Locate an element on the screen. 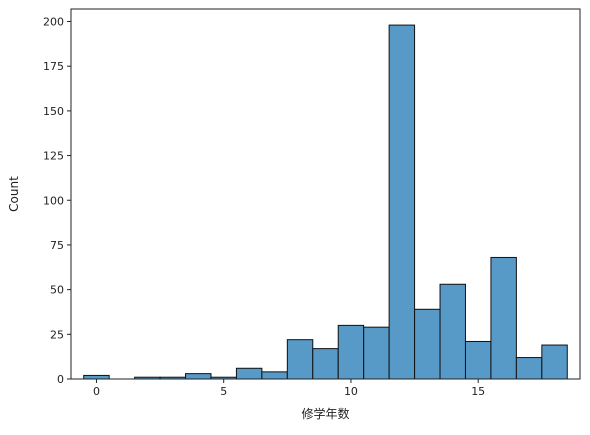 This screenshot has height=435, width=590. x-axis-label: 修学年数 is located at coordinates (325, 413).